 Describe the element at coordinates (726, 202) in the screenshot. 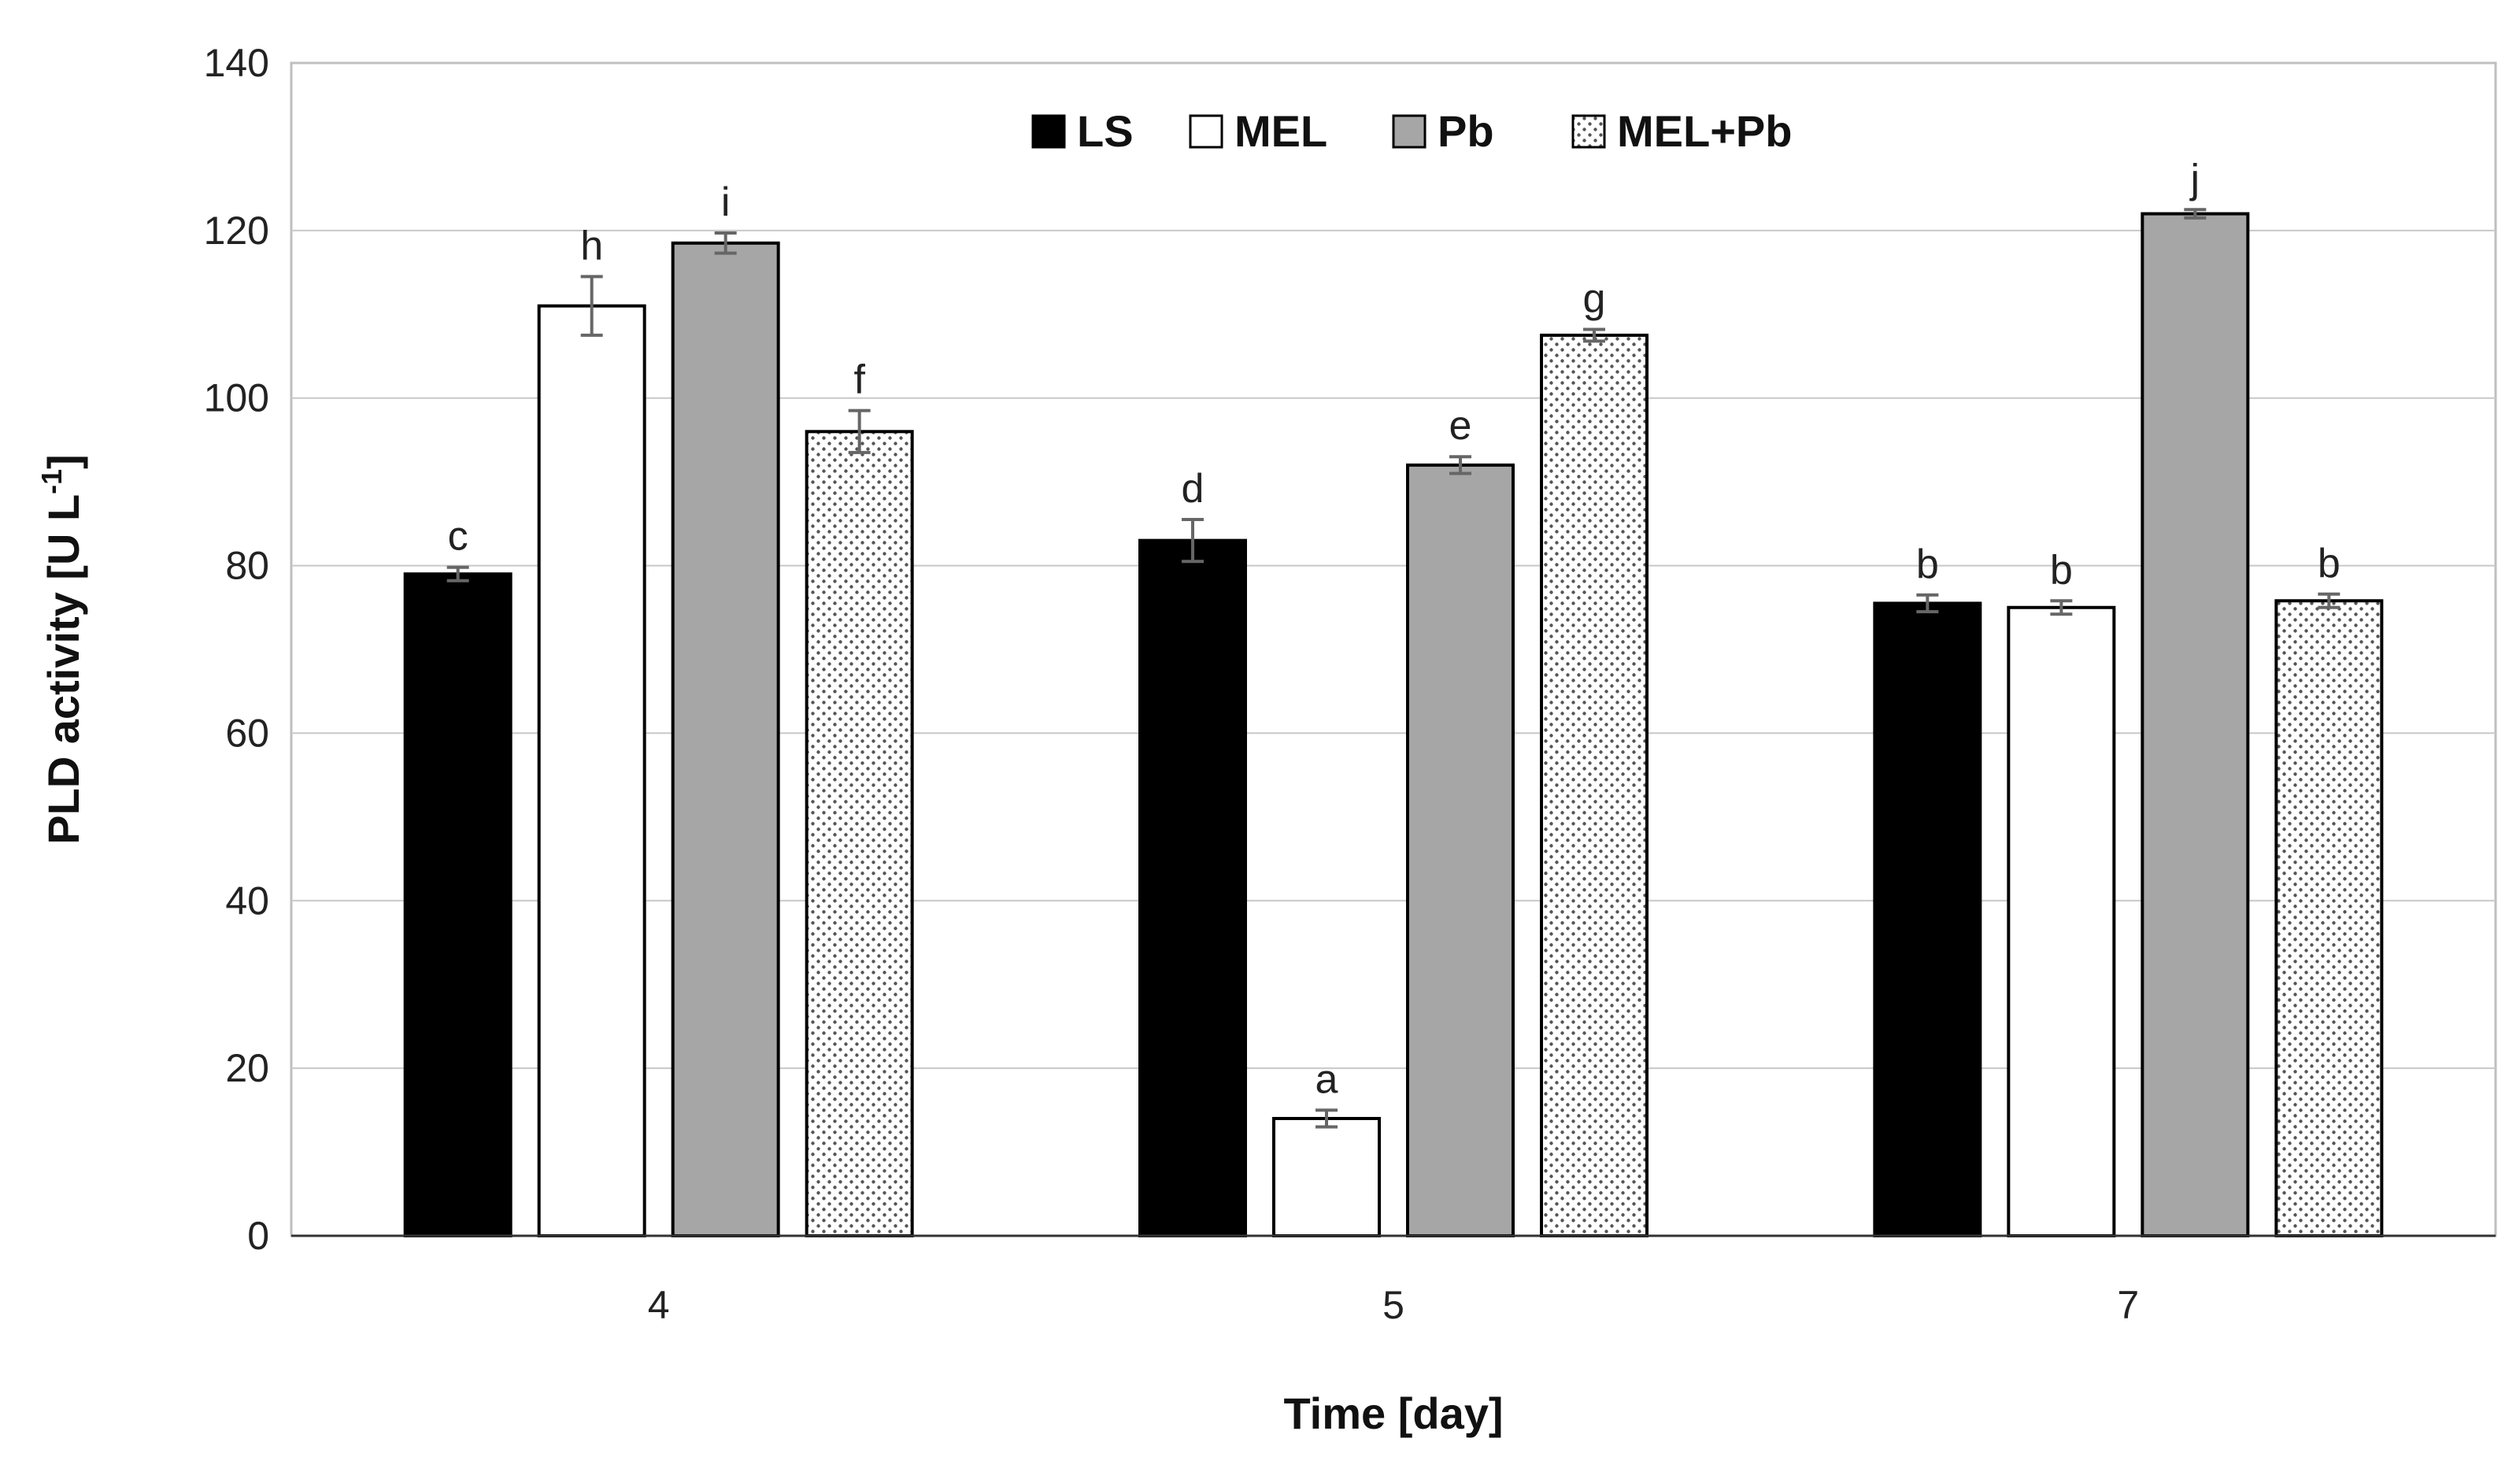

I see `significance-letter: i` at that location.